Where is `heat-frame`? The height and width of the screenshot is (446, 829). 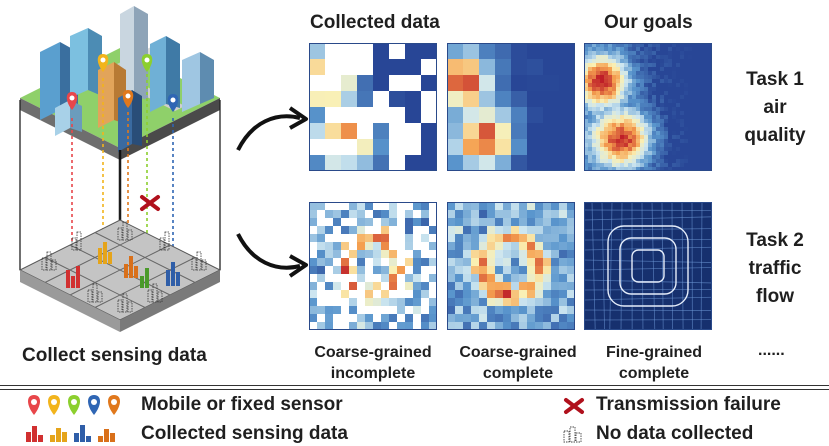 heat-frame is located at coordinates (648, 107).